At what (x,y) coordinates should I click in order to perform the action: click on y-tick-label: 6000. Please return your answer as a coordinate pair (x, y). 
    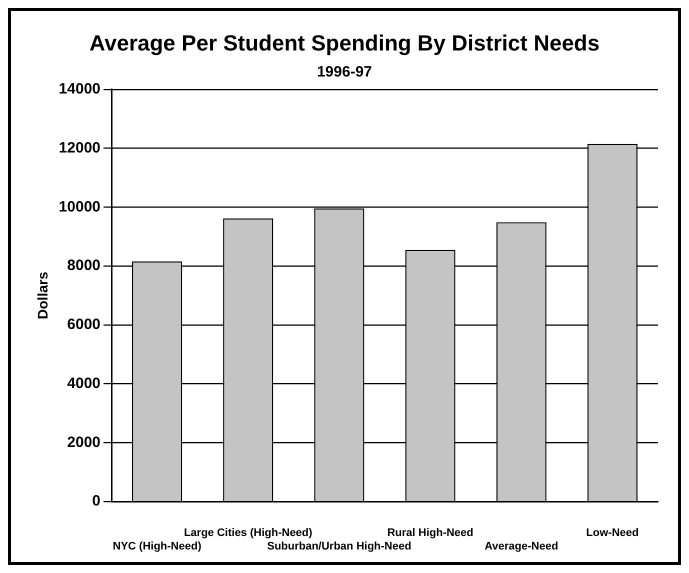
    Looking at the image, I should click on (84, 325).